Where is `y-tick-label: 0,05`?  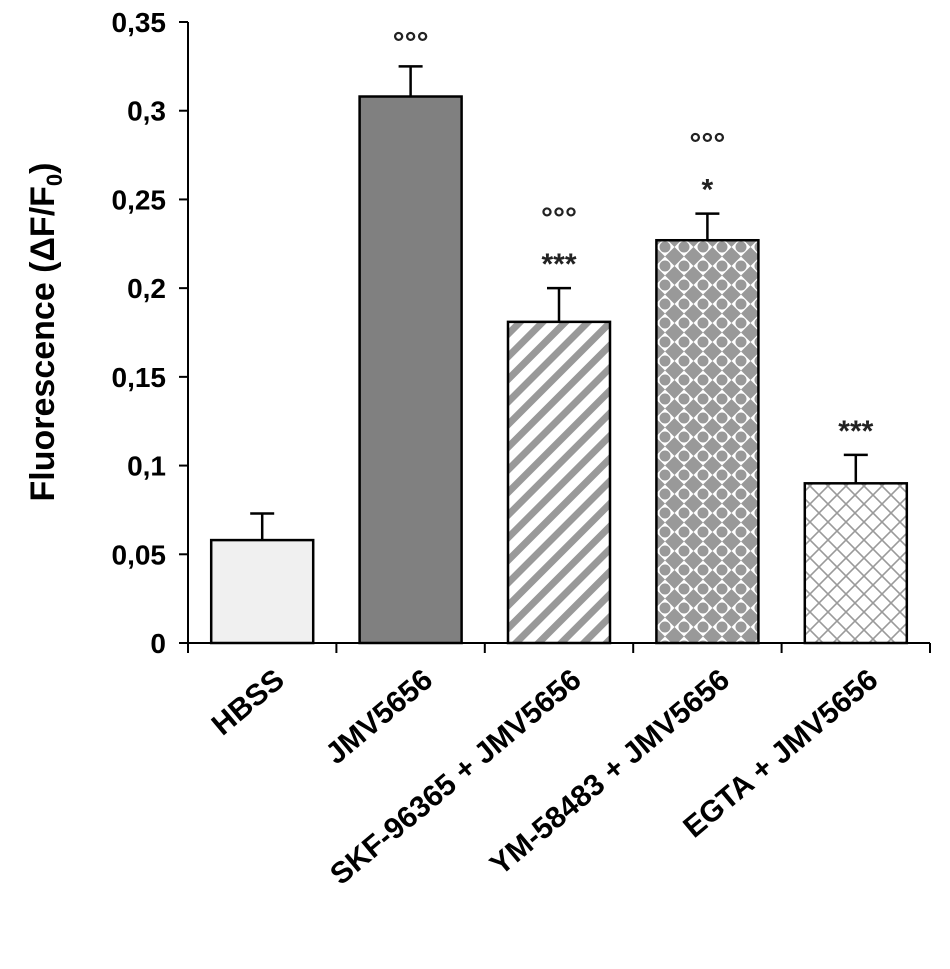 y-tick-label: 0,05 is located at coordinates (139, 554).